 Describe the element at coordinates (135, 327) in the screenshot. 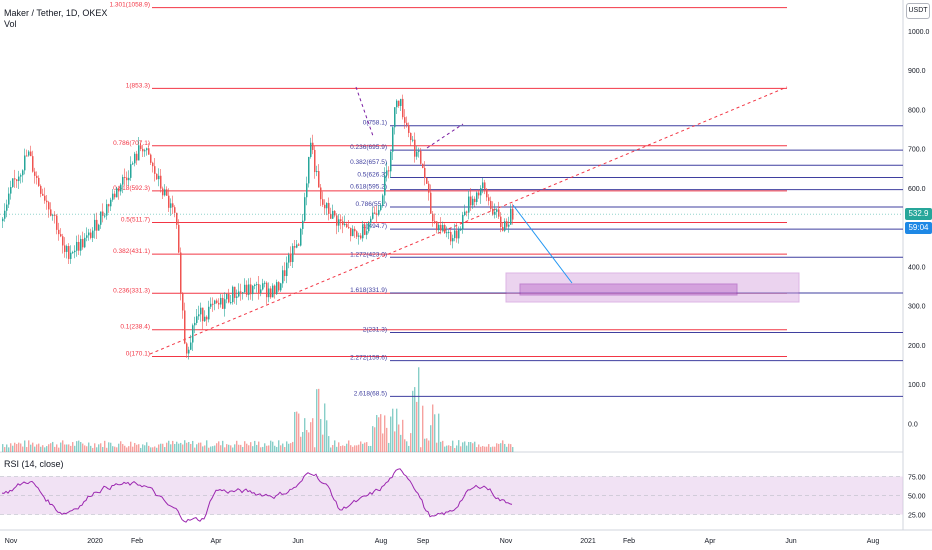

I see `fib-left-label: 0.1(238.4)` at that location.